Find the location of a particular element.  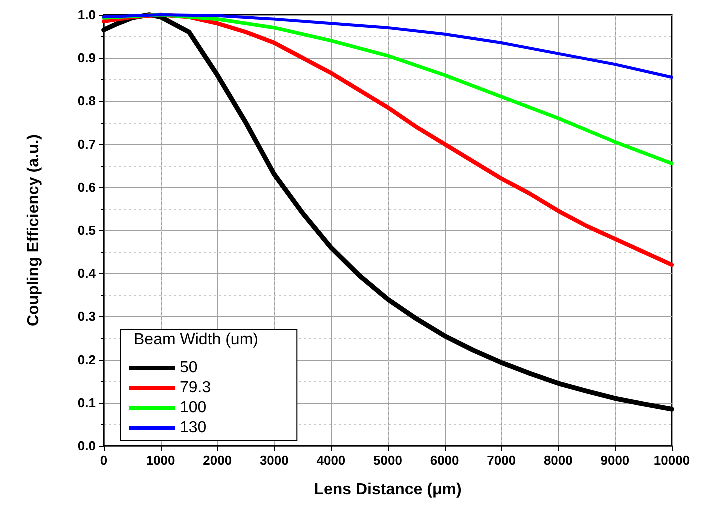

x-tick-label: 9000 is located at coordinates (615, 460).